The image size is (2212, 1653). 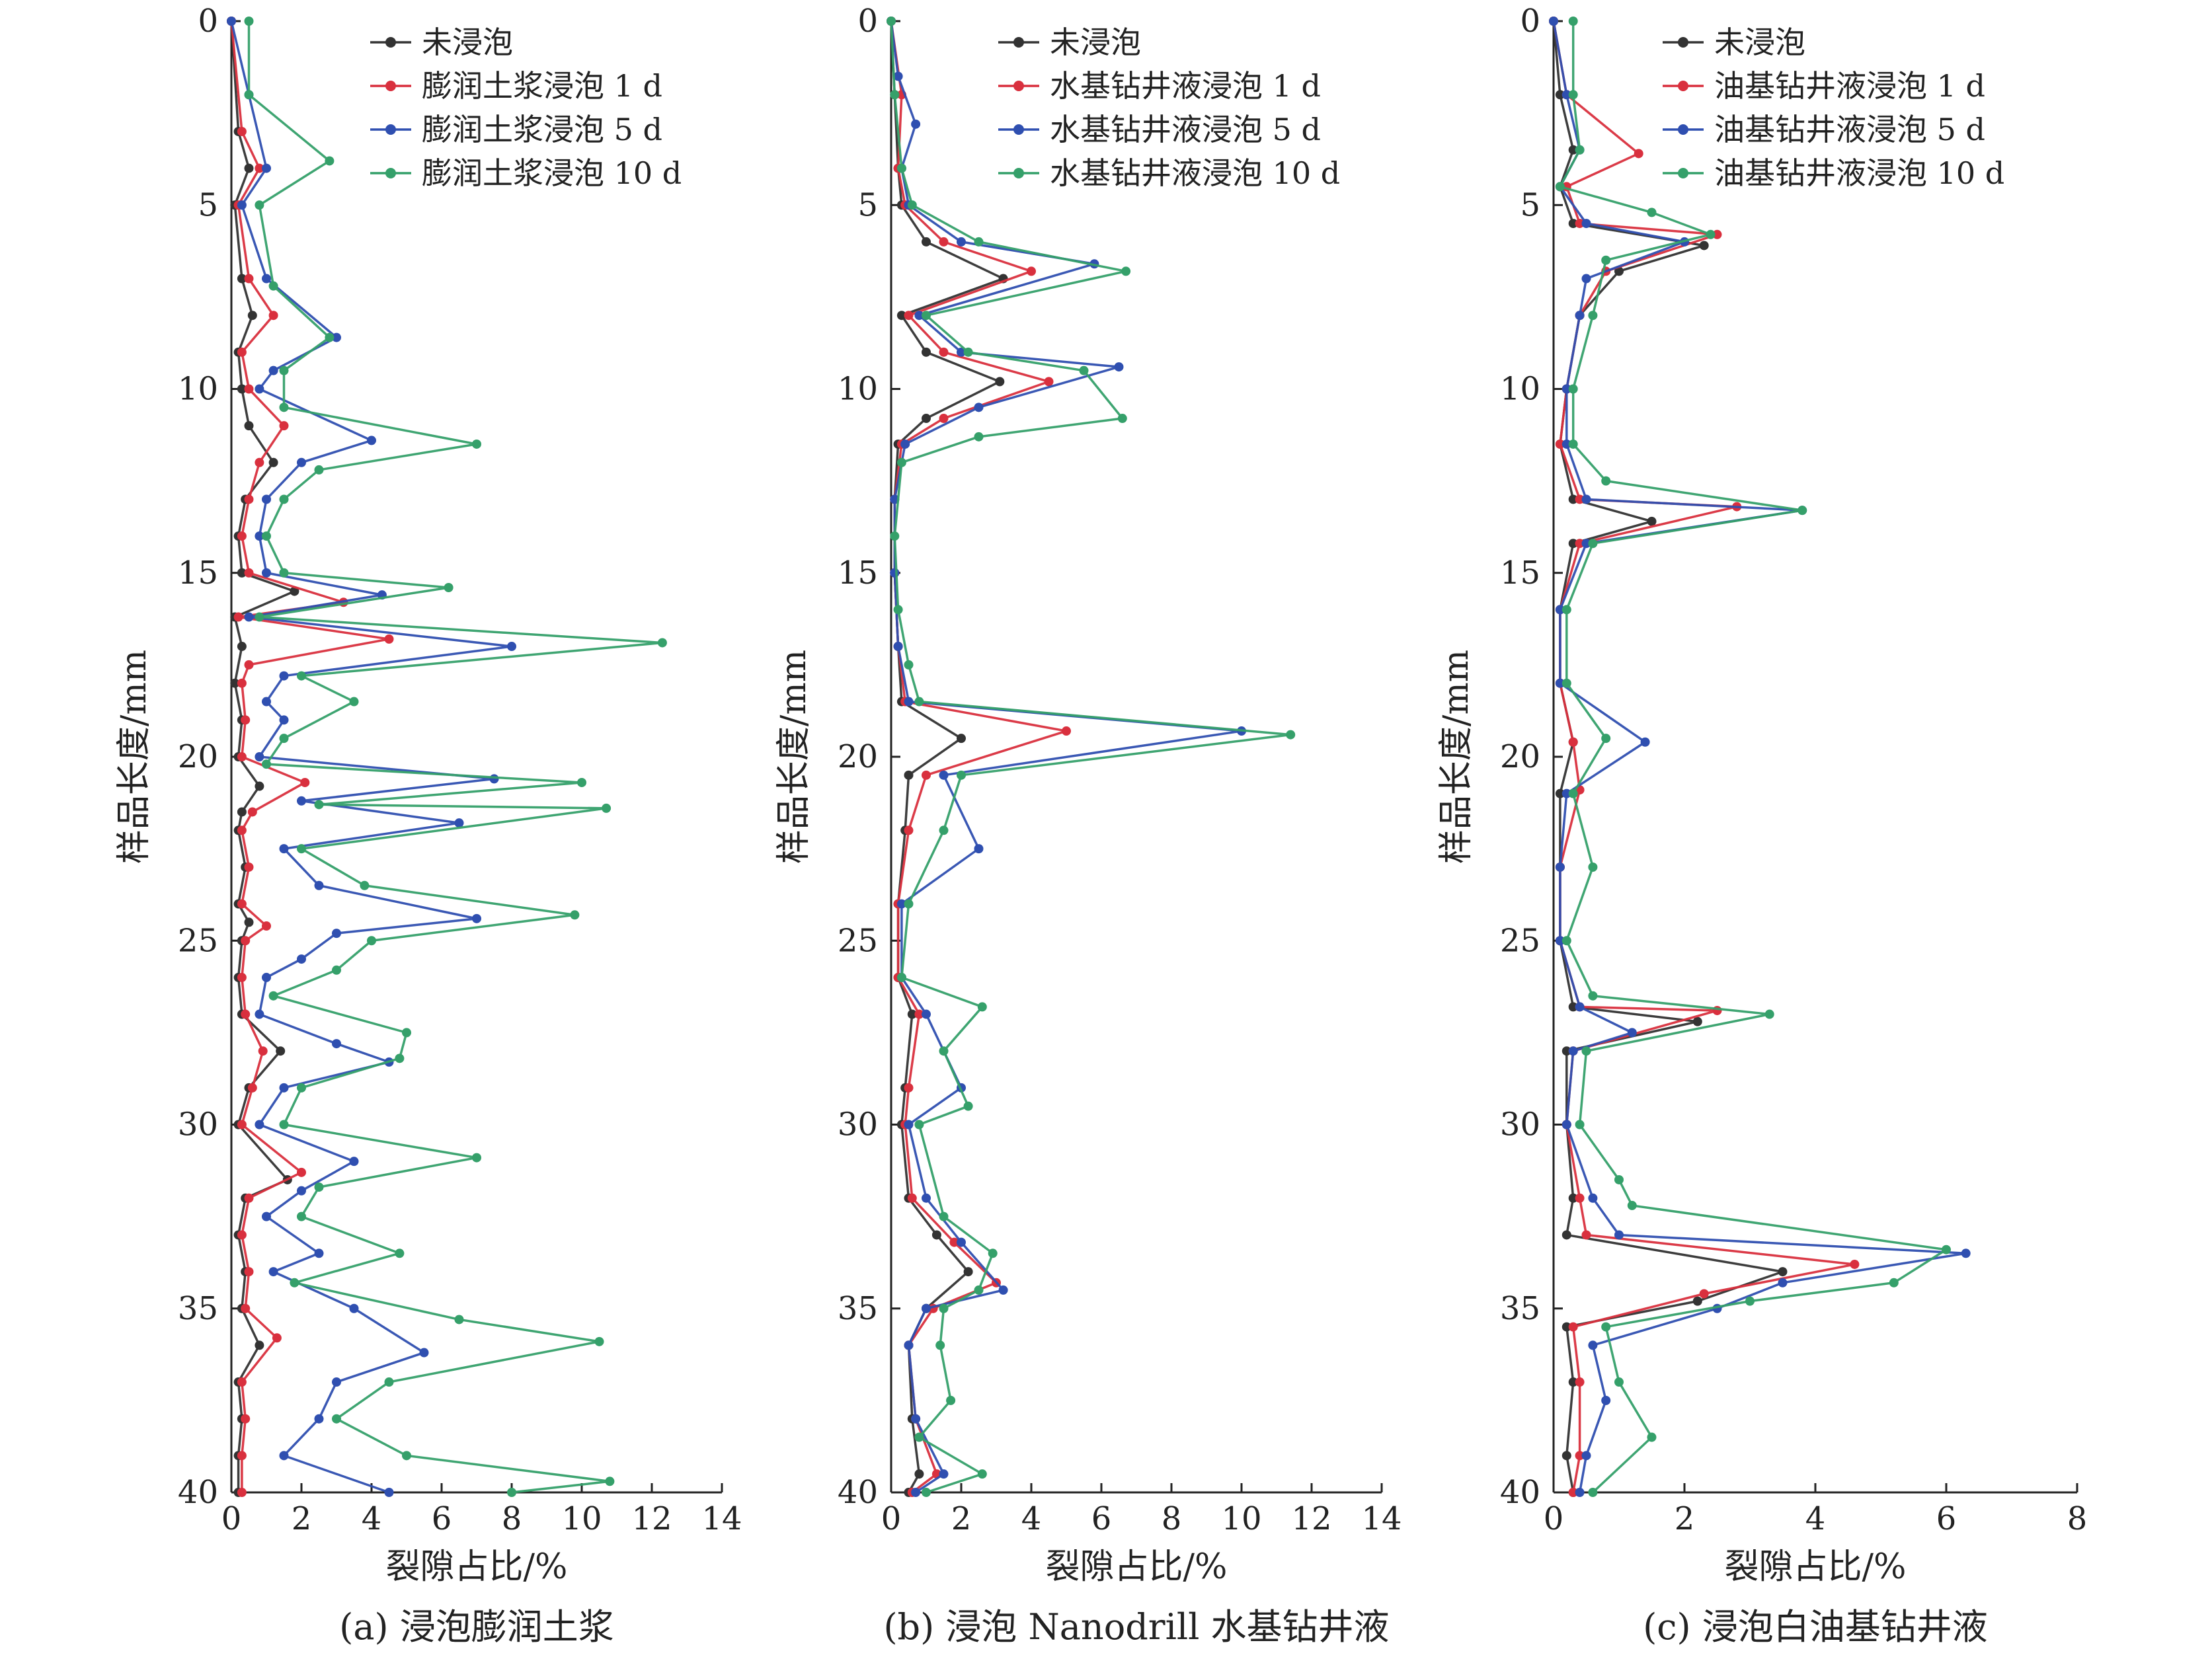 What do you see at coordinates (581, 1518) in the screenshot?
I see `x-tick-label: 10` at bounding box center [581, 1518].